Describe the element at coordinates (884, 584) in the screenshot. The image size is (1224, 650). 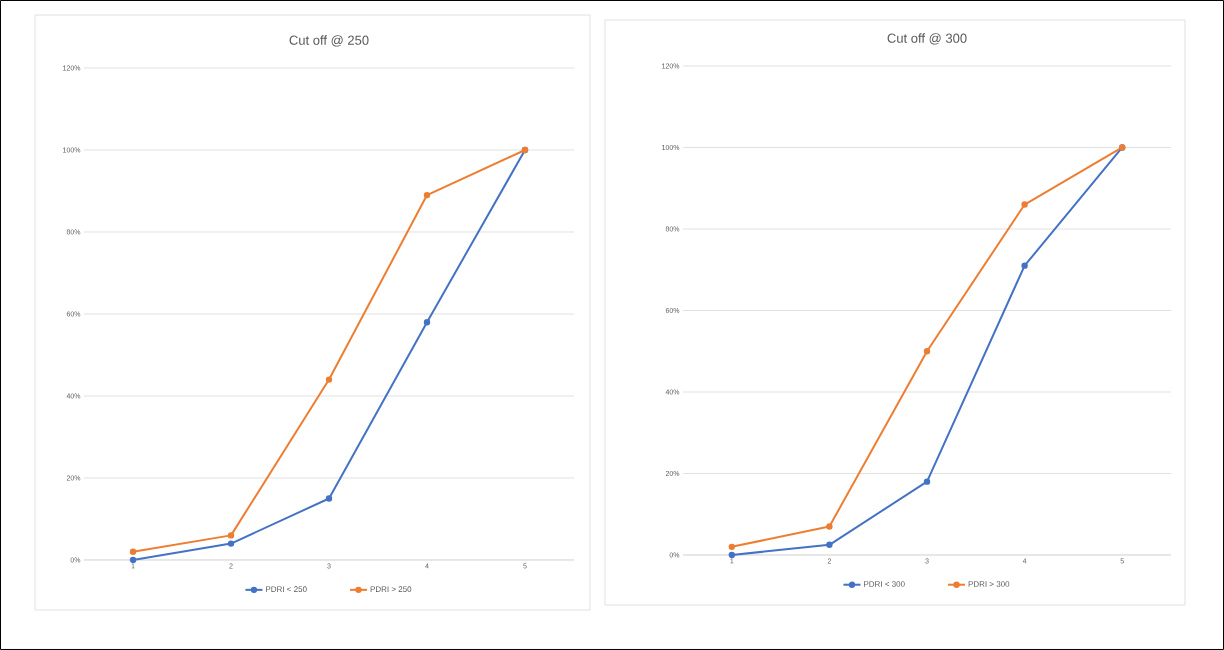
I see `legend-label: PDRI < 300` at that location.